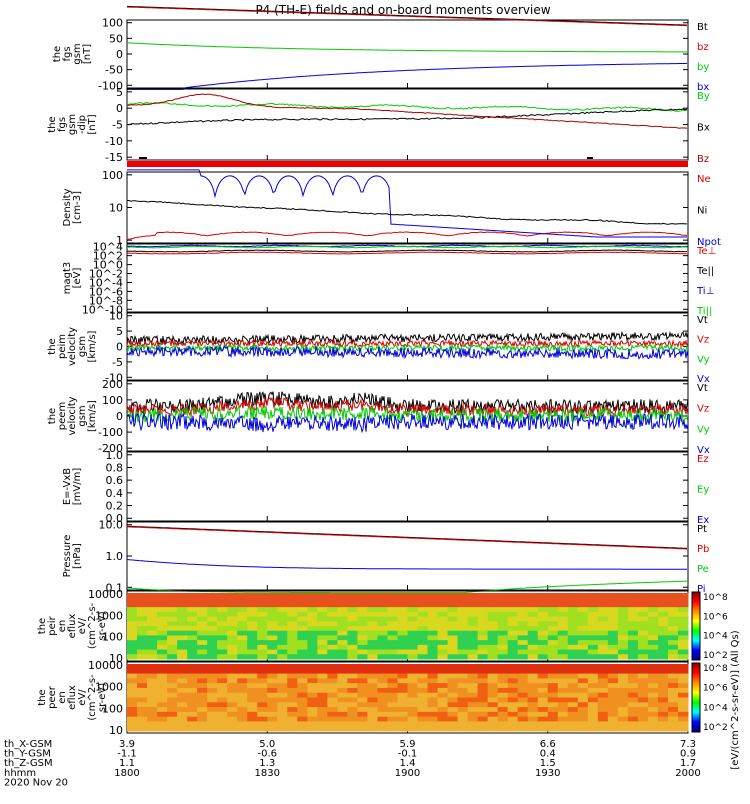 This screenshot has height=804, width=750. I want to click on y-tick-label: 0.1, so click(115, 587).